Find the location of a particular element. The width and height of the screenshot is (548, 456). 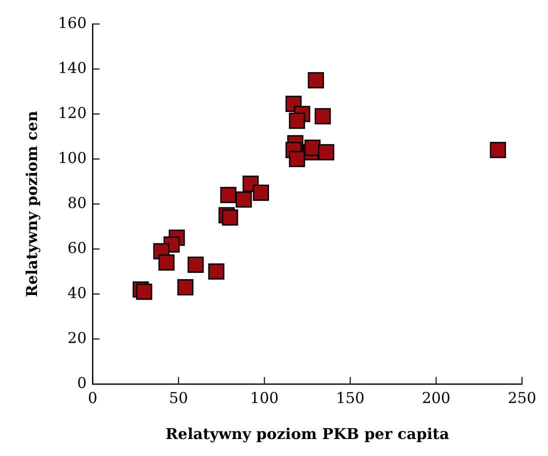

y-tick-label: 40 is located at coordinates (77, 293).